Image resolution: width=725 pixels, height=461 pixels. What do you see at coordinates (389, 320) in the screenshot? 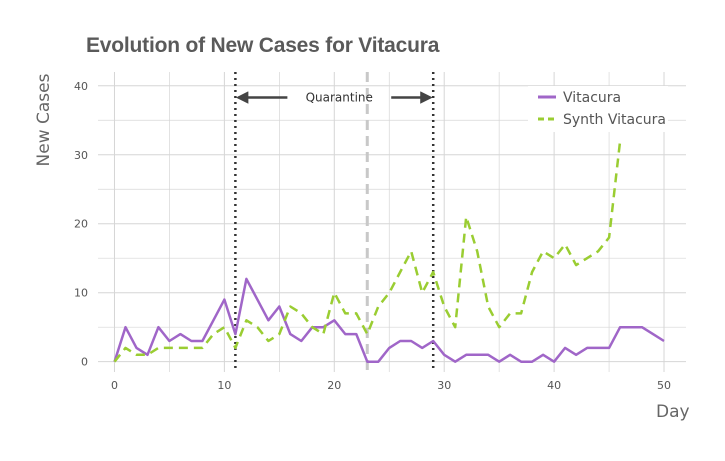
I see `actual-series-line` at bounding box center [389, 320].